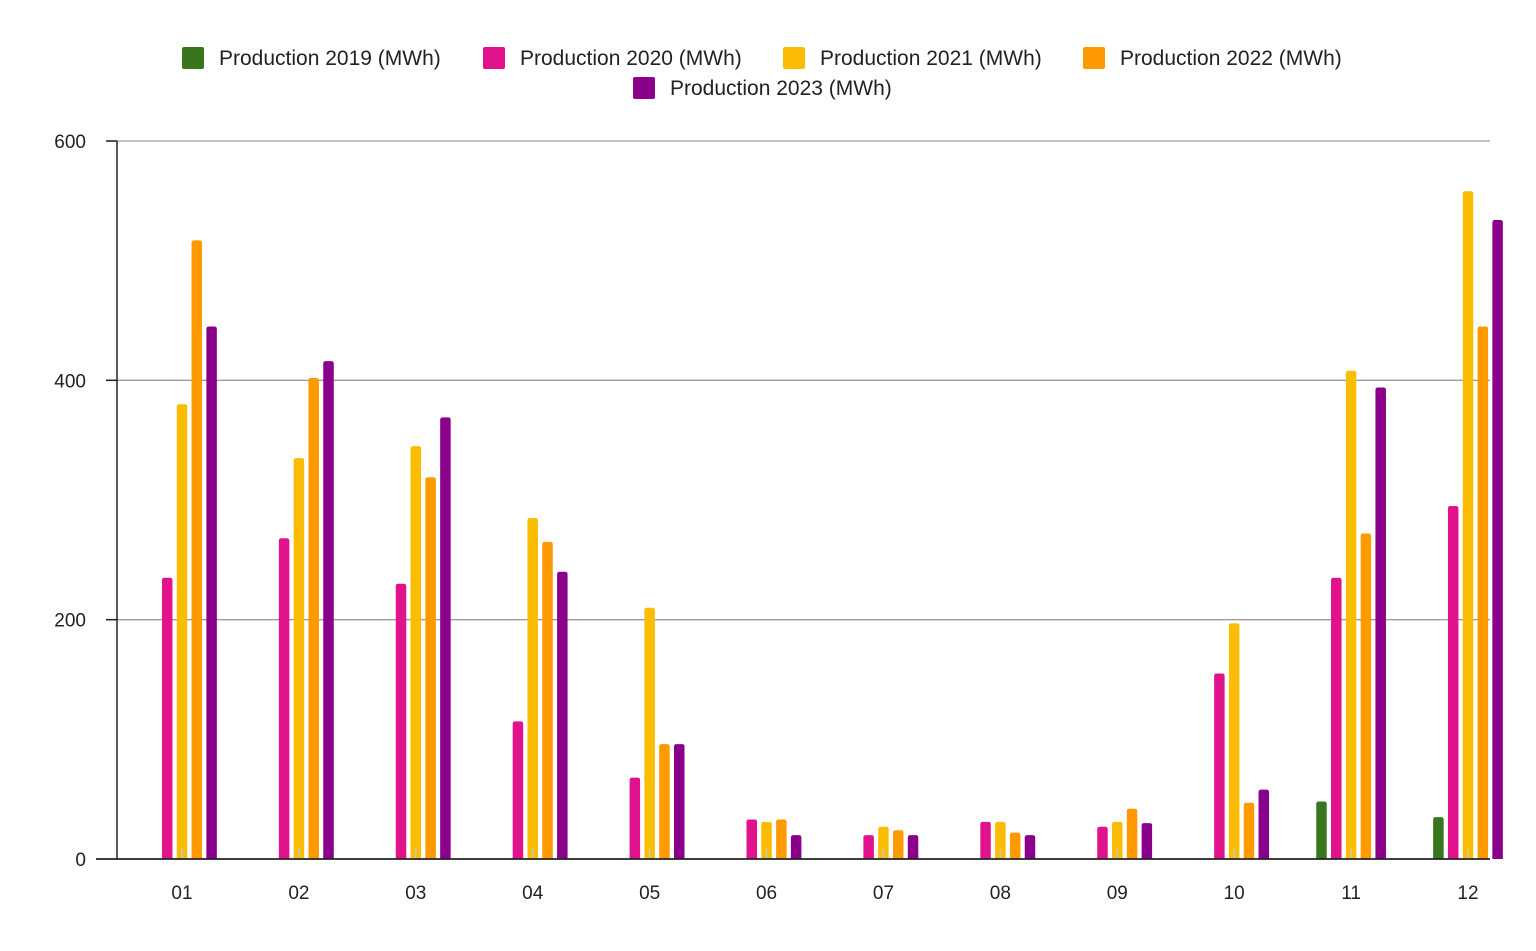  I want to click on y-tick-label: 400, so click(70, 381).